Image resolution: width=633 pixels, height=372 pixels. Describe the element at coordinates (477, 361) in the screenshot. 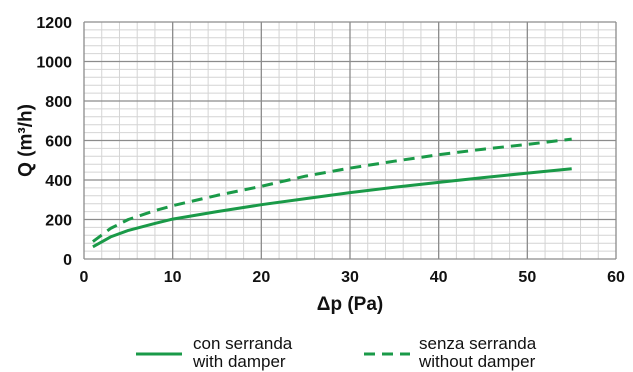

I see `legend-label-without-damper: without damper` at that location.